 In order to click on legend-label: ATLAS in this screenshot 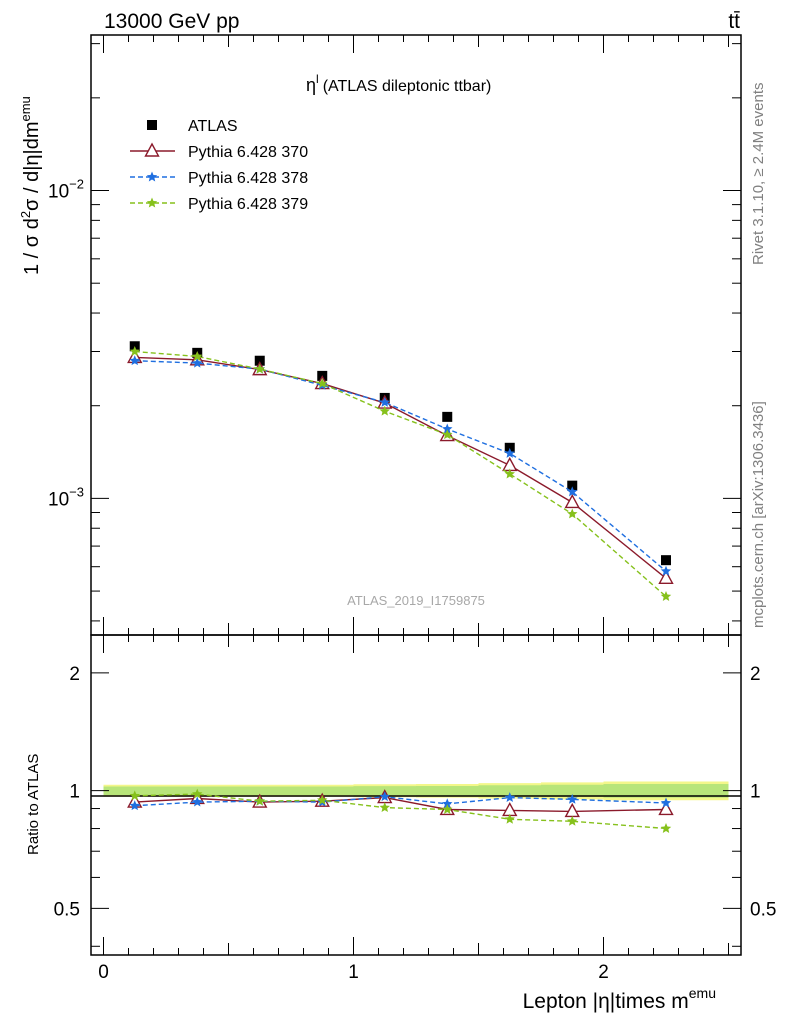, I will do `click(213, 126)`.